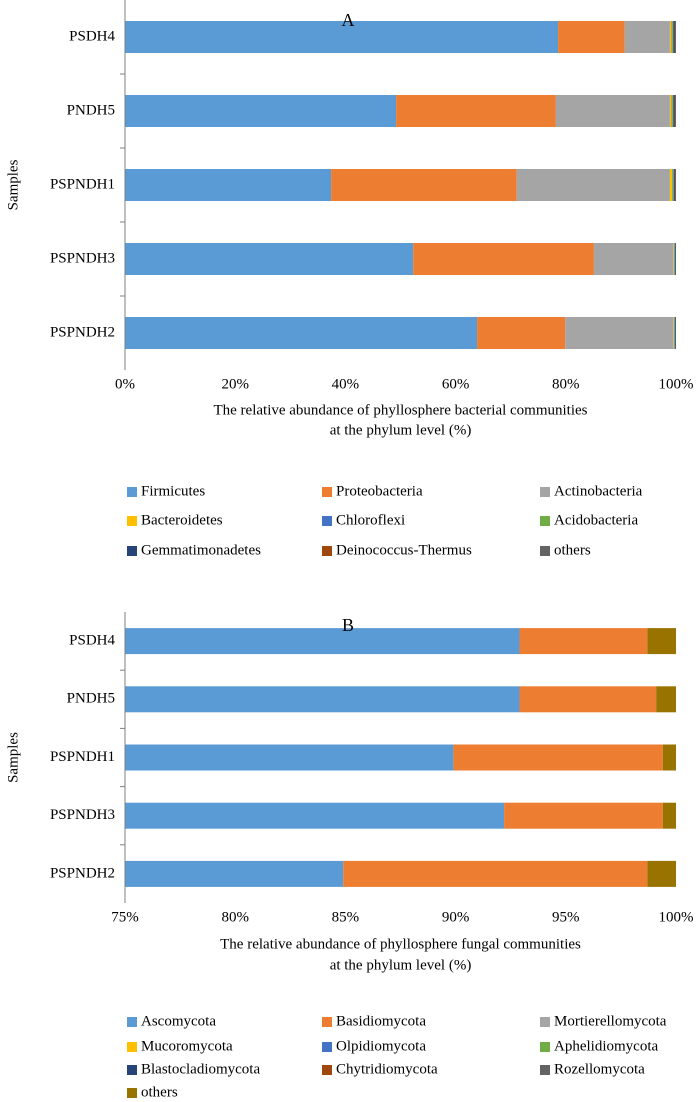 The width and height of the screenshot is (700, 1102). I want to click on x-tick-label: 60%, so click(456, 384).